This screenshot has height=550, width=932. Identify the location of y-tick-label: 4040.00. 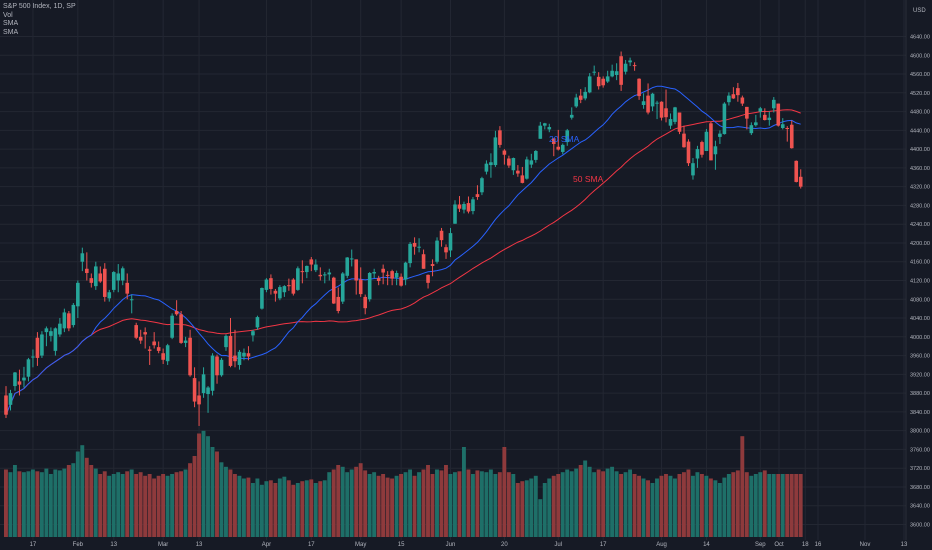
(920, 319).